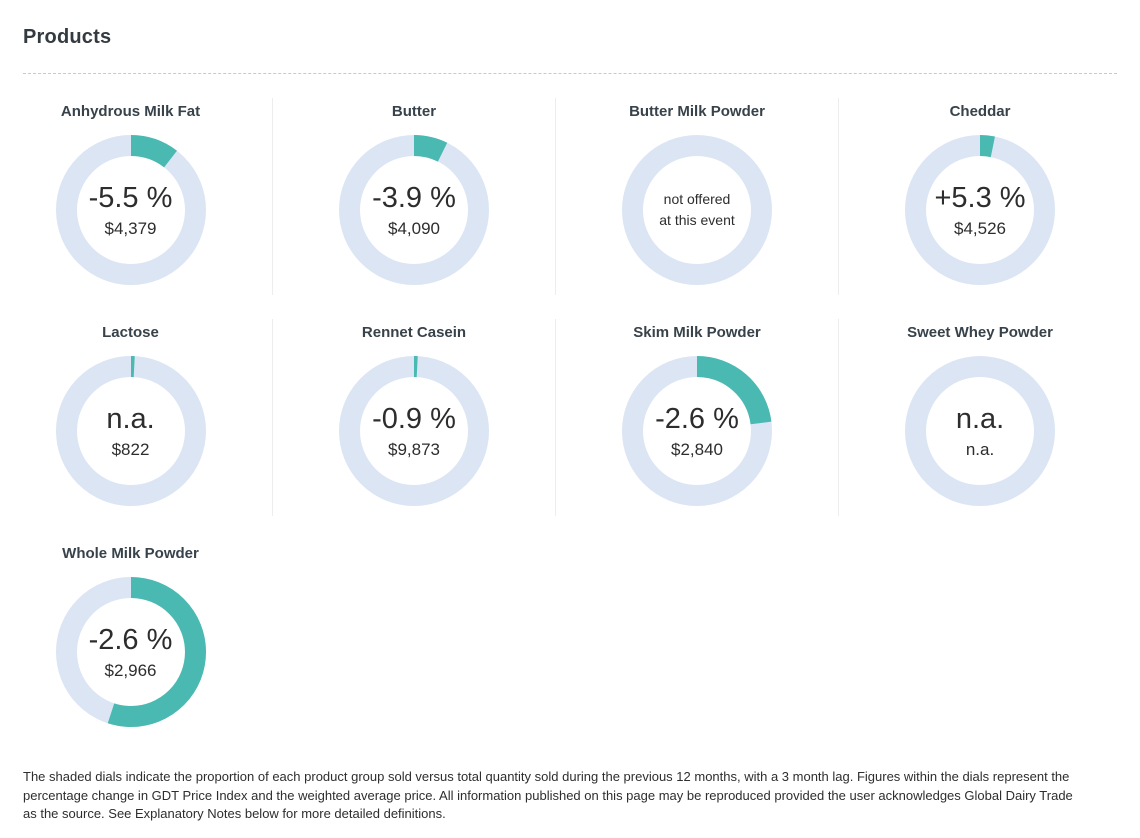  What do you see at coordinates (980, 228) in the screenshot?
I see `average-price-value: $4,526` at bounding box center [980, 228].